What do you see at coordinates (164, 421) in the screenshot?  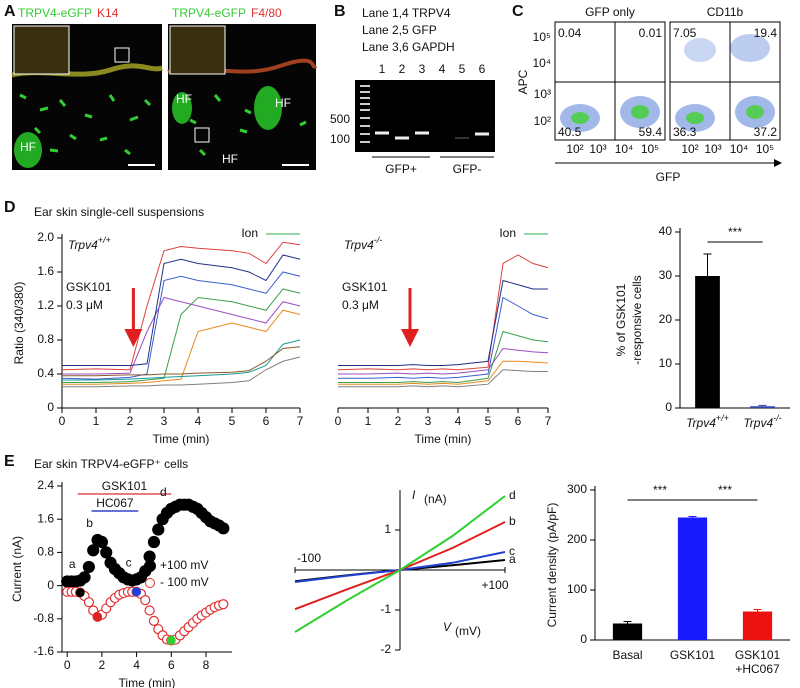 I see `x-tick-label: 3` at bounding box center [164, 421].